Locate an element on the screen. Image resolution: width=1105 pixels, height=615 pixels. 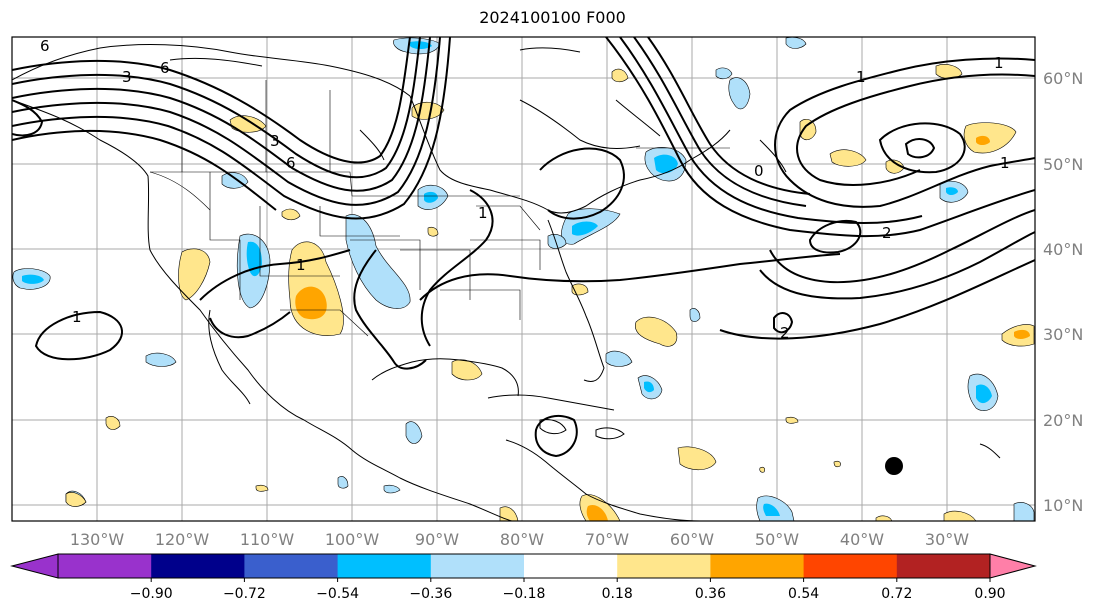
lon-label: 40°W is located at coordinates (862, 539).